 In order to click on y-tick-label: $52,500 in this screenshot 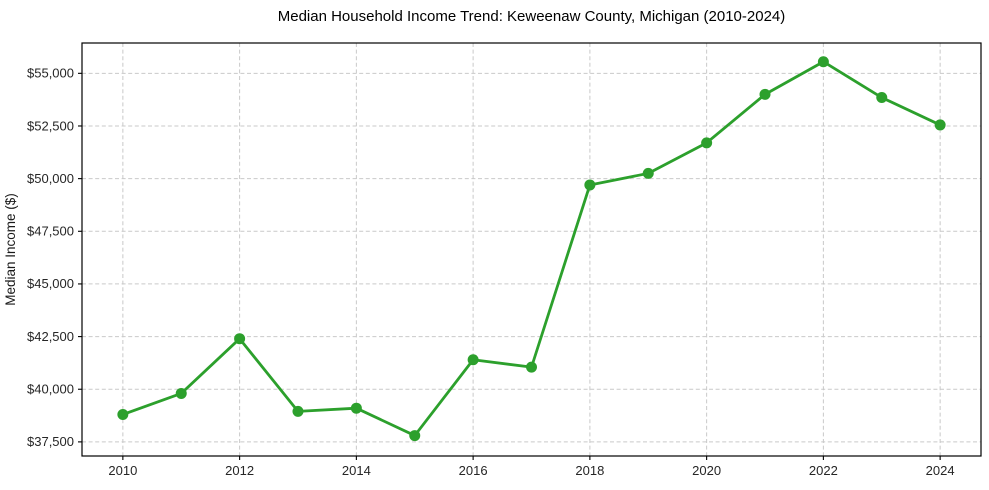, I will do `click(50, 125)`.